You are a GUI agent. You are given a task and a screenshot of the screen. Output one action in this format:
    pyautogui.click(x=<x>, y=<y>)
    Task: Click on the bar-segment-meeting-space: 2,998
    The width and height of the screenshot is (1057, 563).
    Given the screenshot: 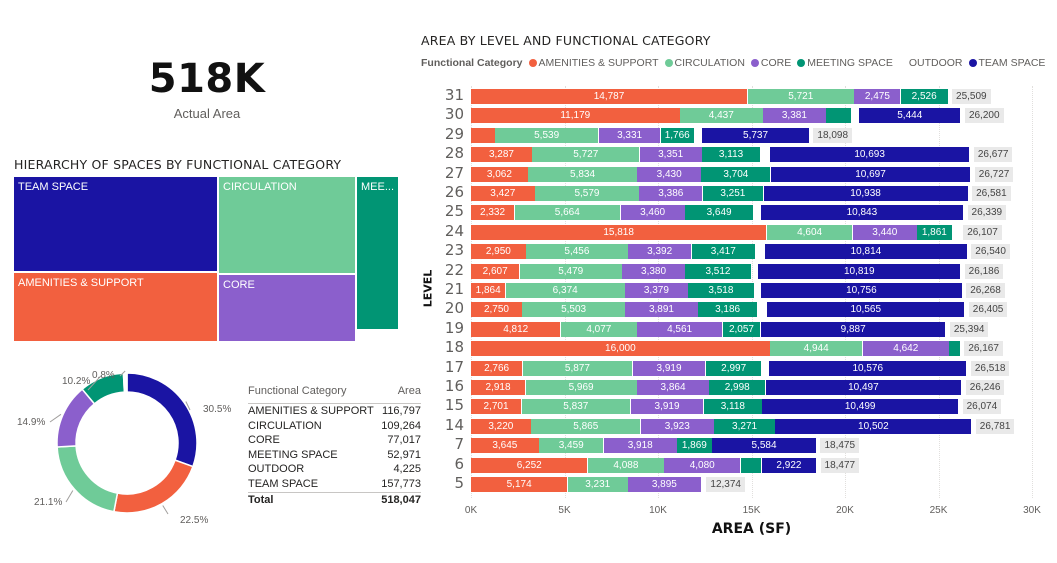 What is the action you would take?
    pyautogui.click(x=737, y=387)
    